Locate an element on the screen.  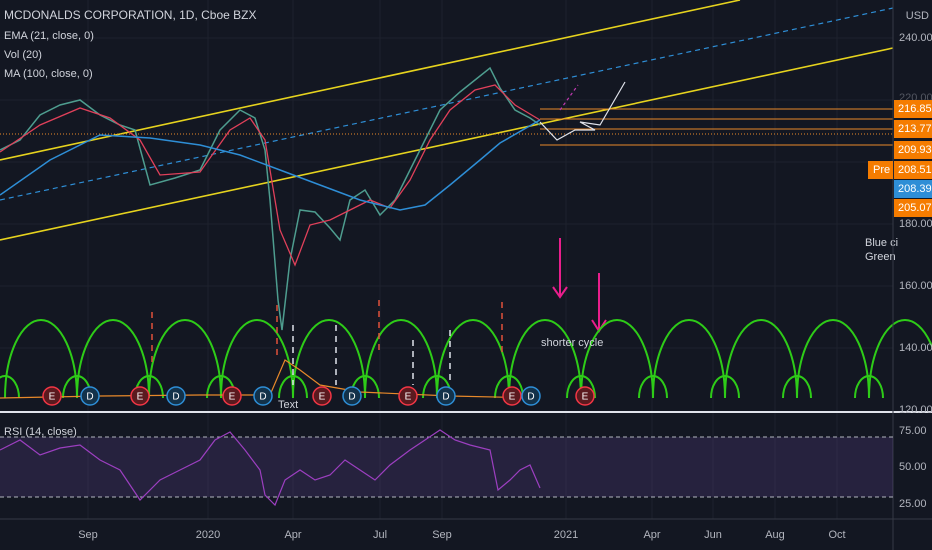
pre-badge is located at coordinates (880, 170).